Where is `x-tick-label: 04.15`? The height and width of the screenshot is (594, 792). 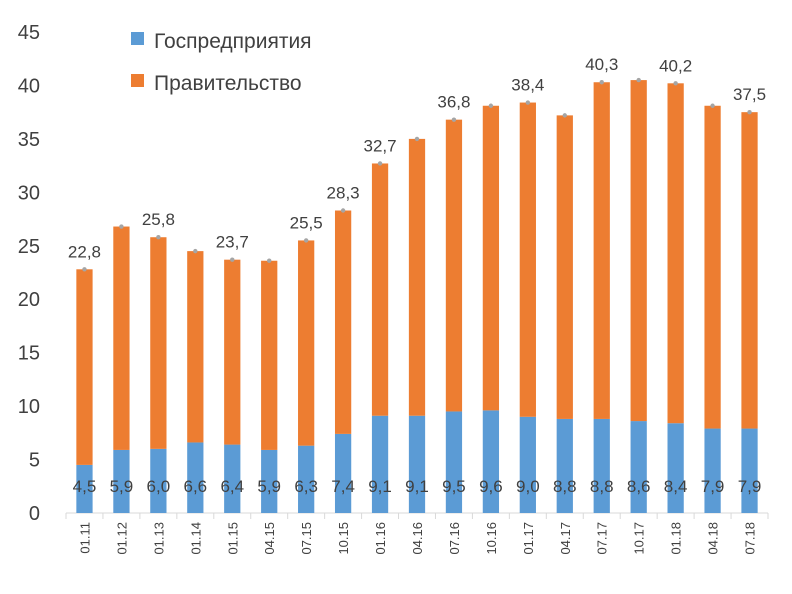
x-tick-label: 04.15 is located at coordinates (269, 538).